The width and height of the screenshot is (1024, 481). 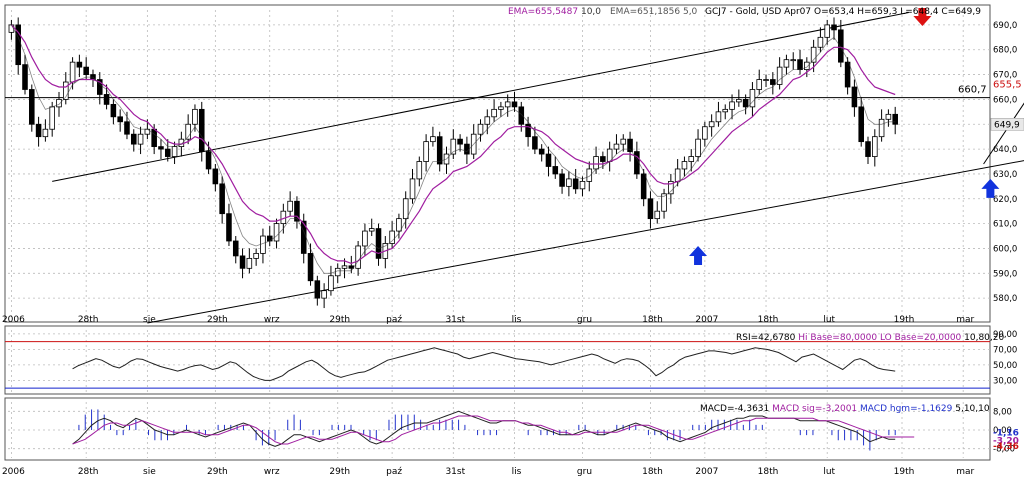 I want to click on rsi-tick-label: 30,00, so click(x=1005, y=381).